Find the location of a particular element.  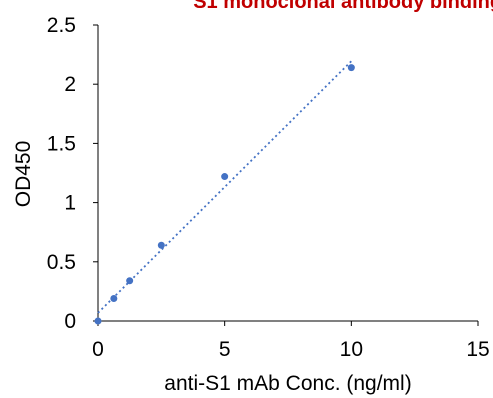

x-tick-label: 10 is located at coordinates (351, 349).